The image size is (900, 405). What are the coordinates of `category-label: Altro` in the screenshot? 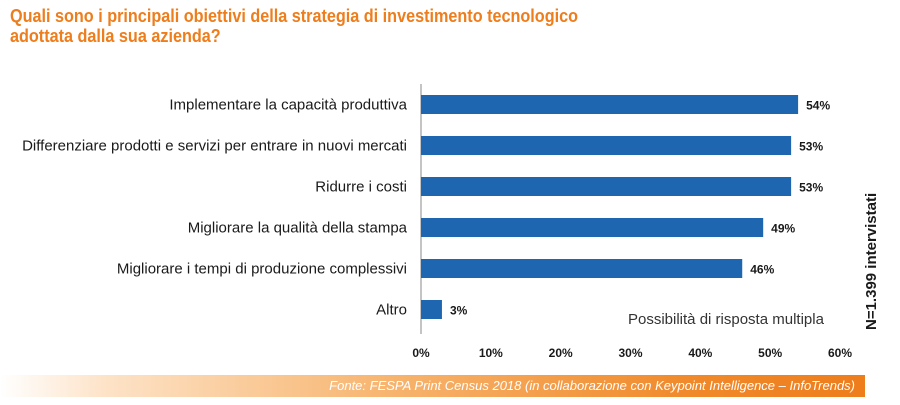 It's located at (391, 310).